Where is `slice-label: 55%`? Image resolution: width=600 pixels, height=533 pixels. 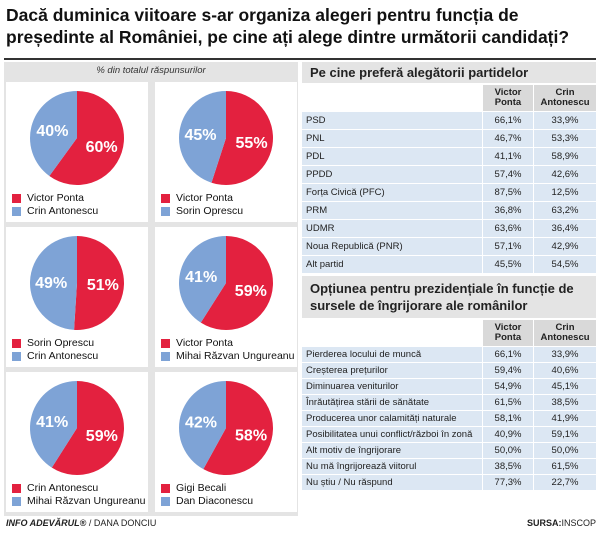
slice-label: 55% is located at coordinates (252, 143).